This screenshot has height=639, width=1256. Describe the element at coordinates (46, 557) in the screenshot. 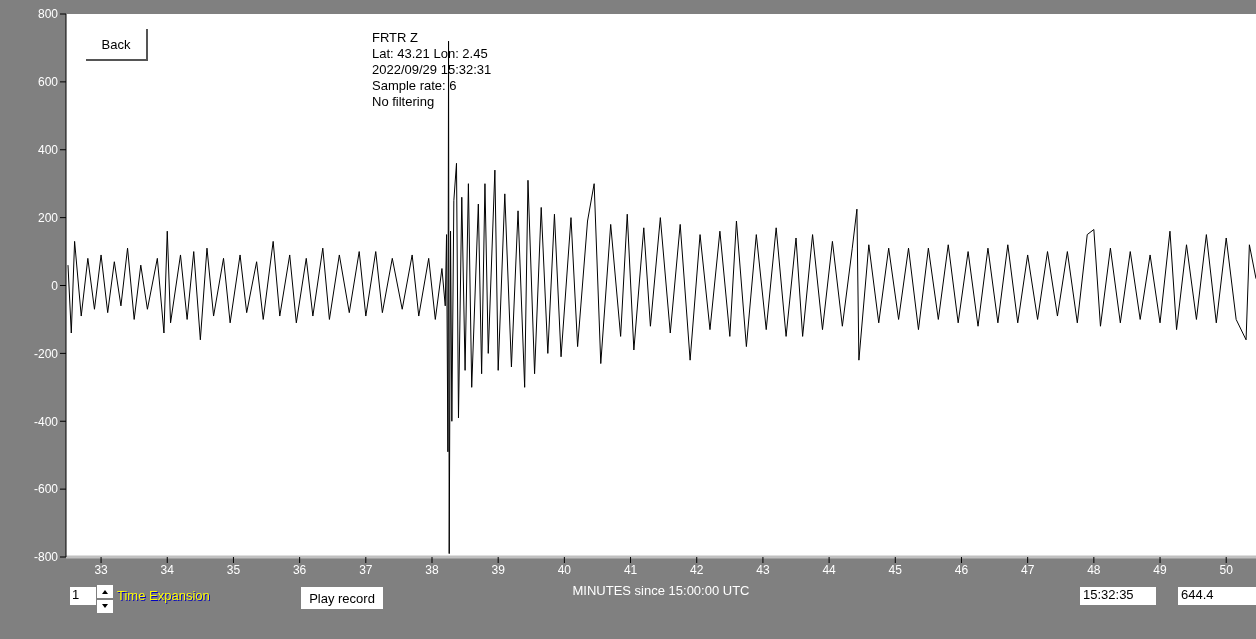

I see `y-tick-label: -800` at that location.